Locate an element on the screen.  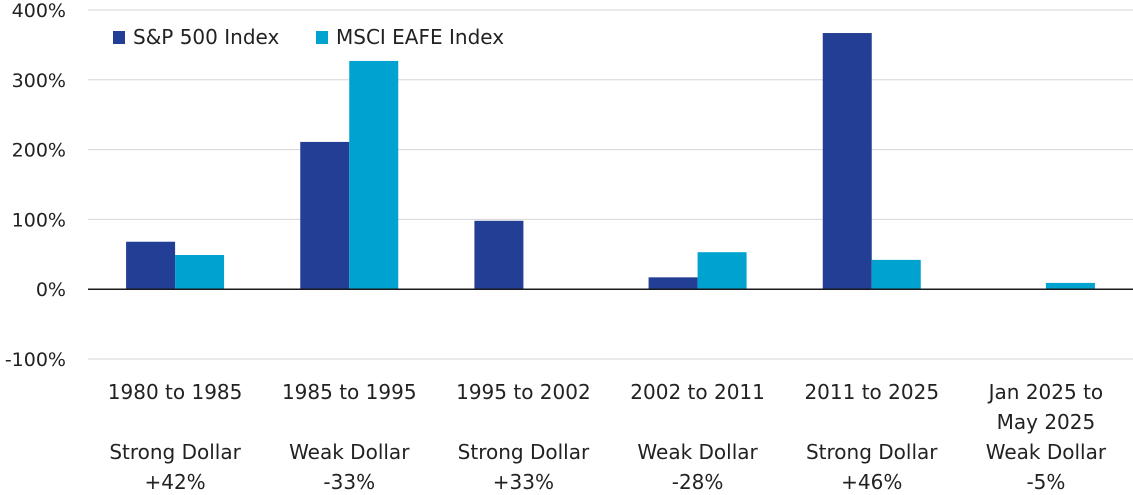
category-change-label: +42% is located at coordinates (174, 480).